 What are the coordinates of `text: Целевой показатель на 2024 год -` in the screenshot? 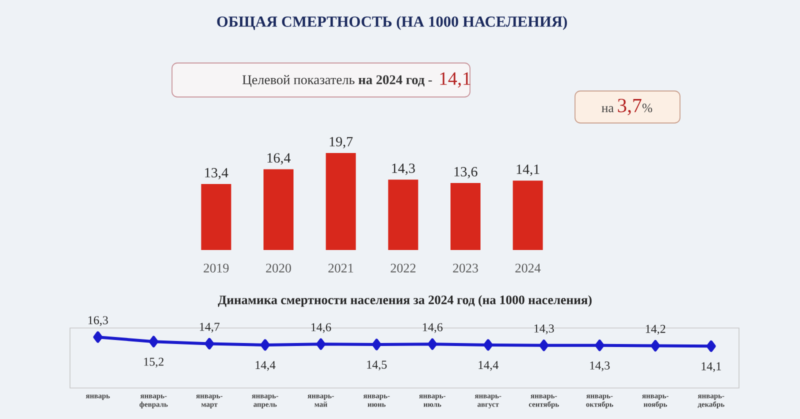 It's located at (337, 81).